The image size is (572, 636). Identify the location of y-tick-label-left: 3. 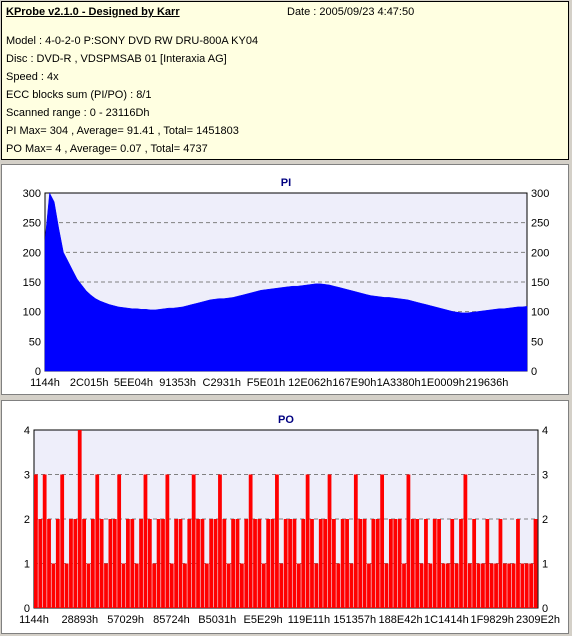
(27, 476).